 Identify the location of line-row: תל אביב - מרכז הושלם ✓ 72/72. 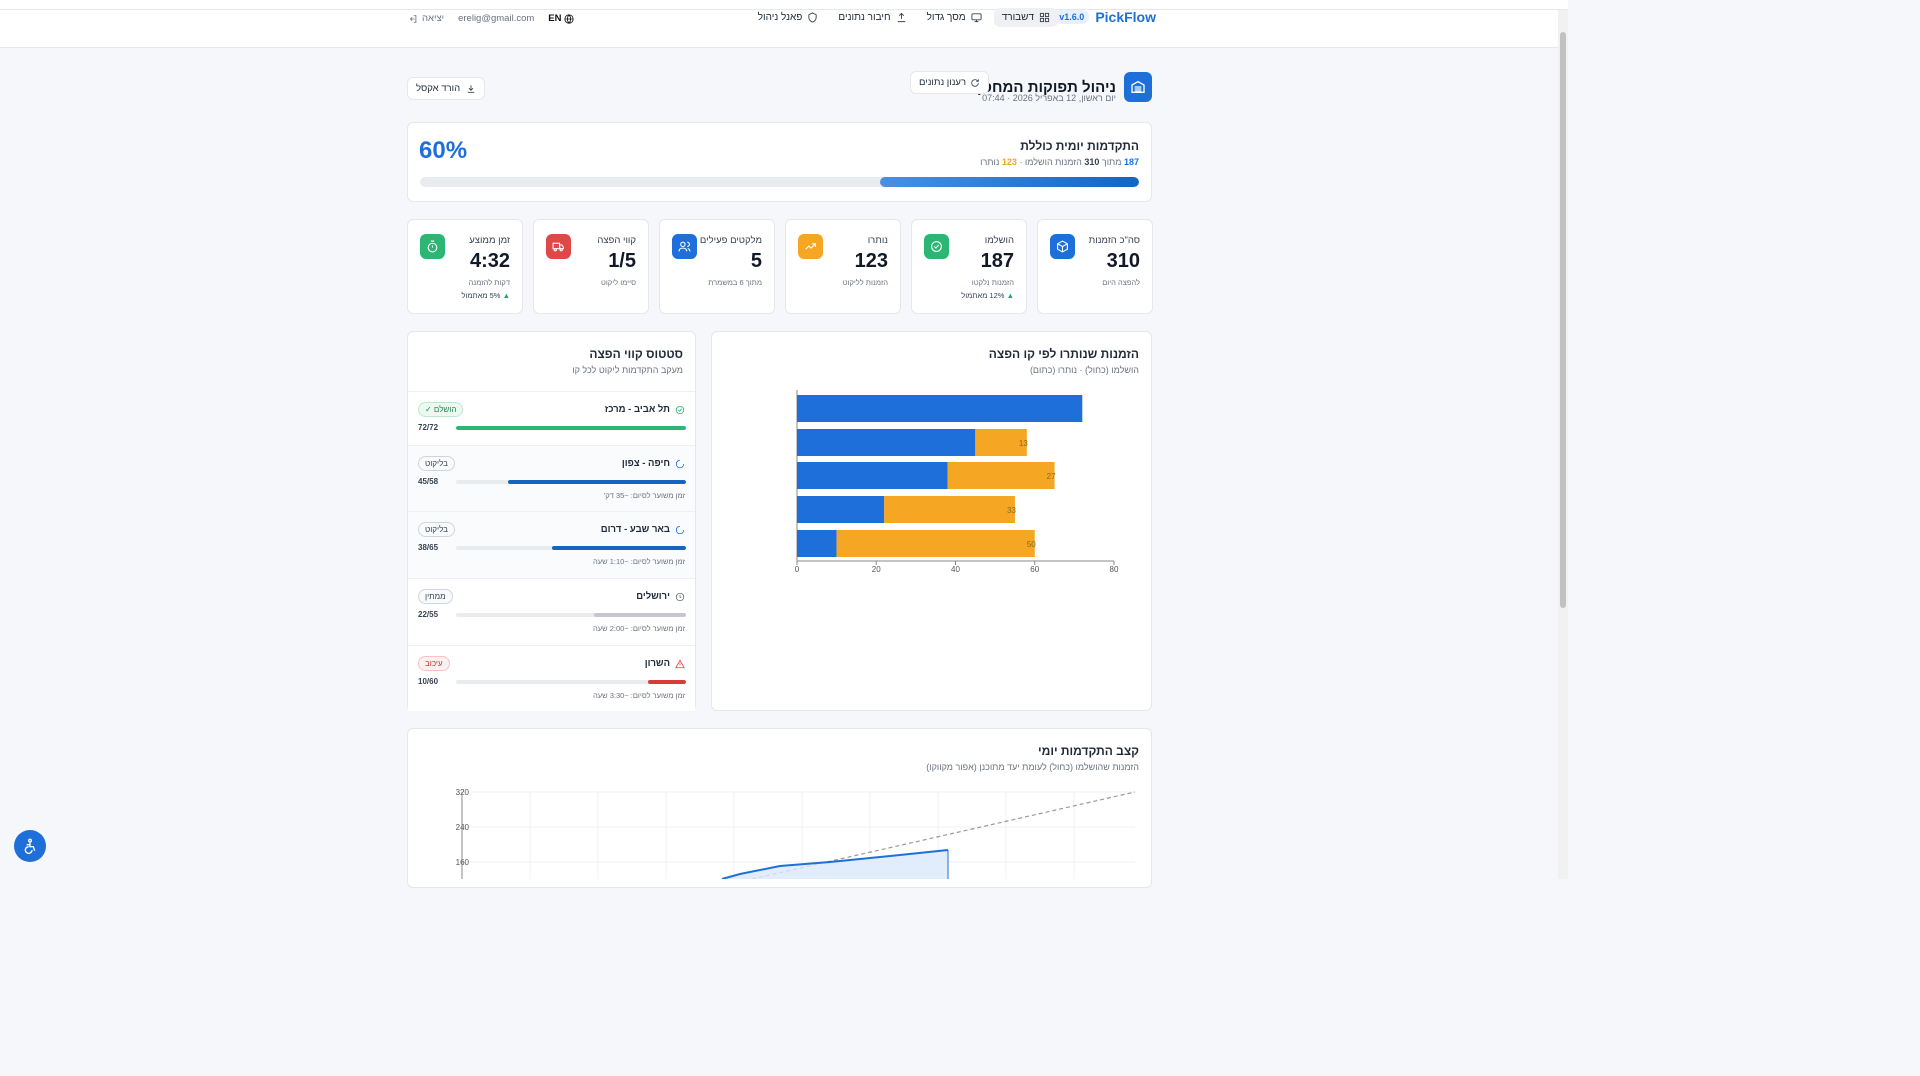
(551, 418).